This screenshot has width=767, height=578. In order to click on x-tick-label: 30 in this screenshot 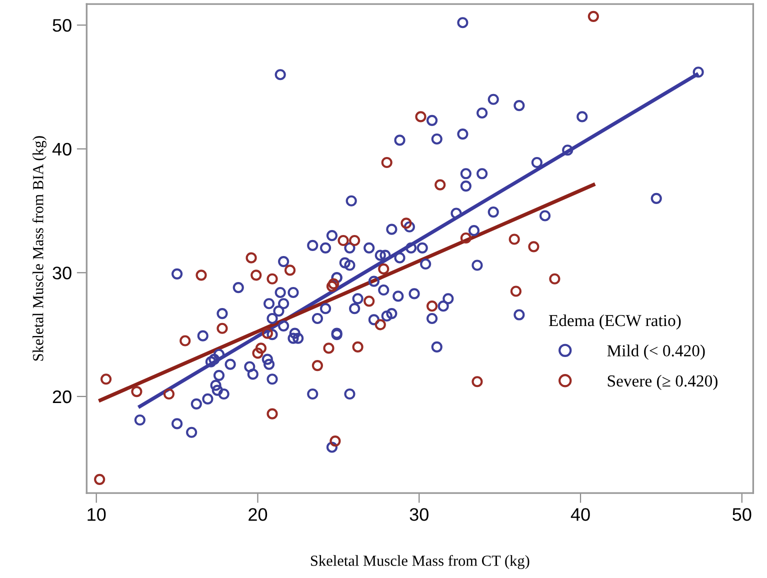, I will do `click(419, 514)`.